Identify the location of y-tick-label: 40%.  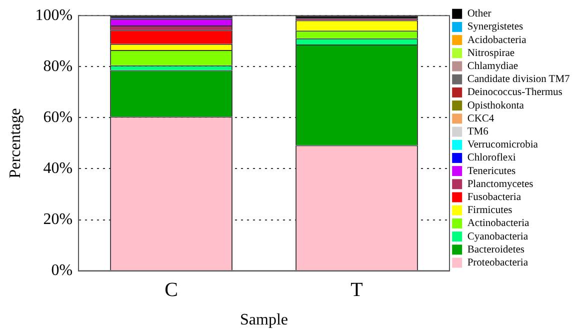
(58, 168).